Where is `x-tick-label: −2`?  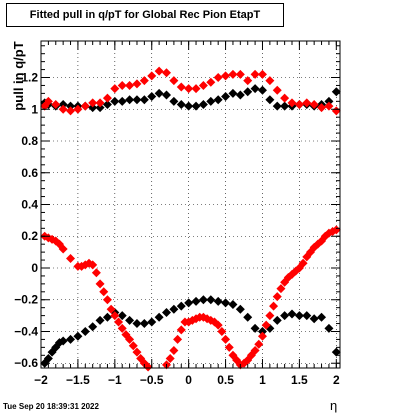
x-tick-label: −2 is located at coordinates (41, 380).